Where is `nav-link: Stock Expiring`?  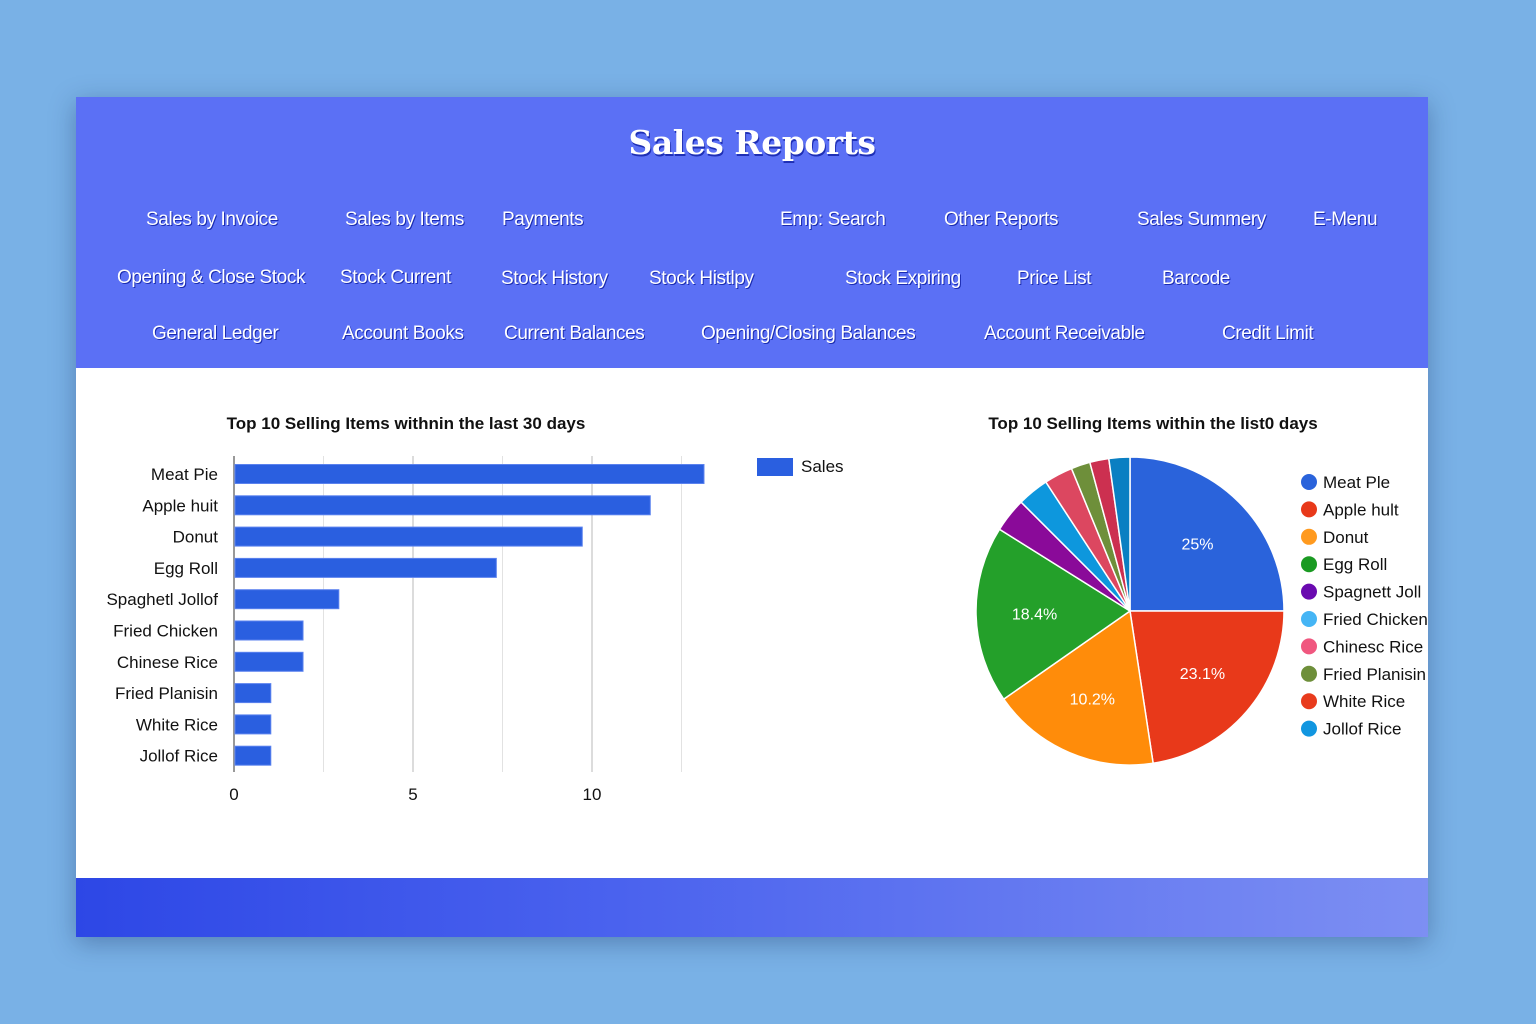 nav-link: Stock Expiring is located at coordinates (903, 278).